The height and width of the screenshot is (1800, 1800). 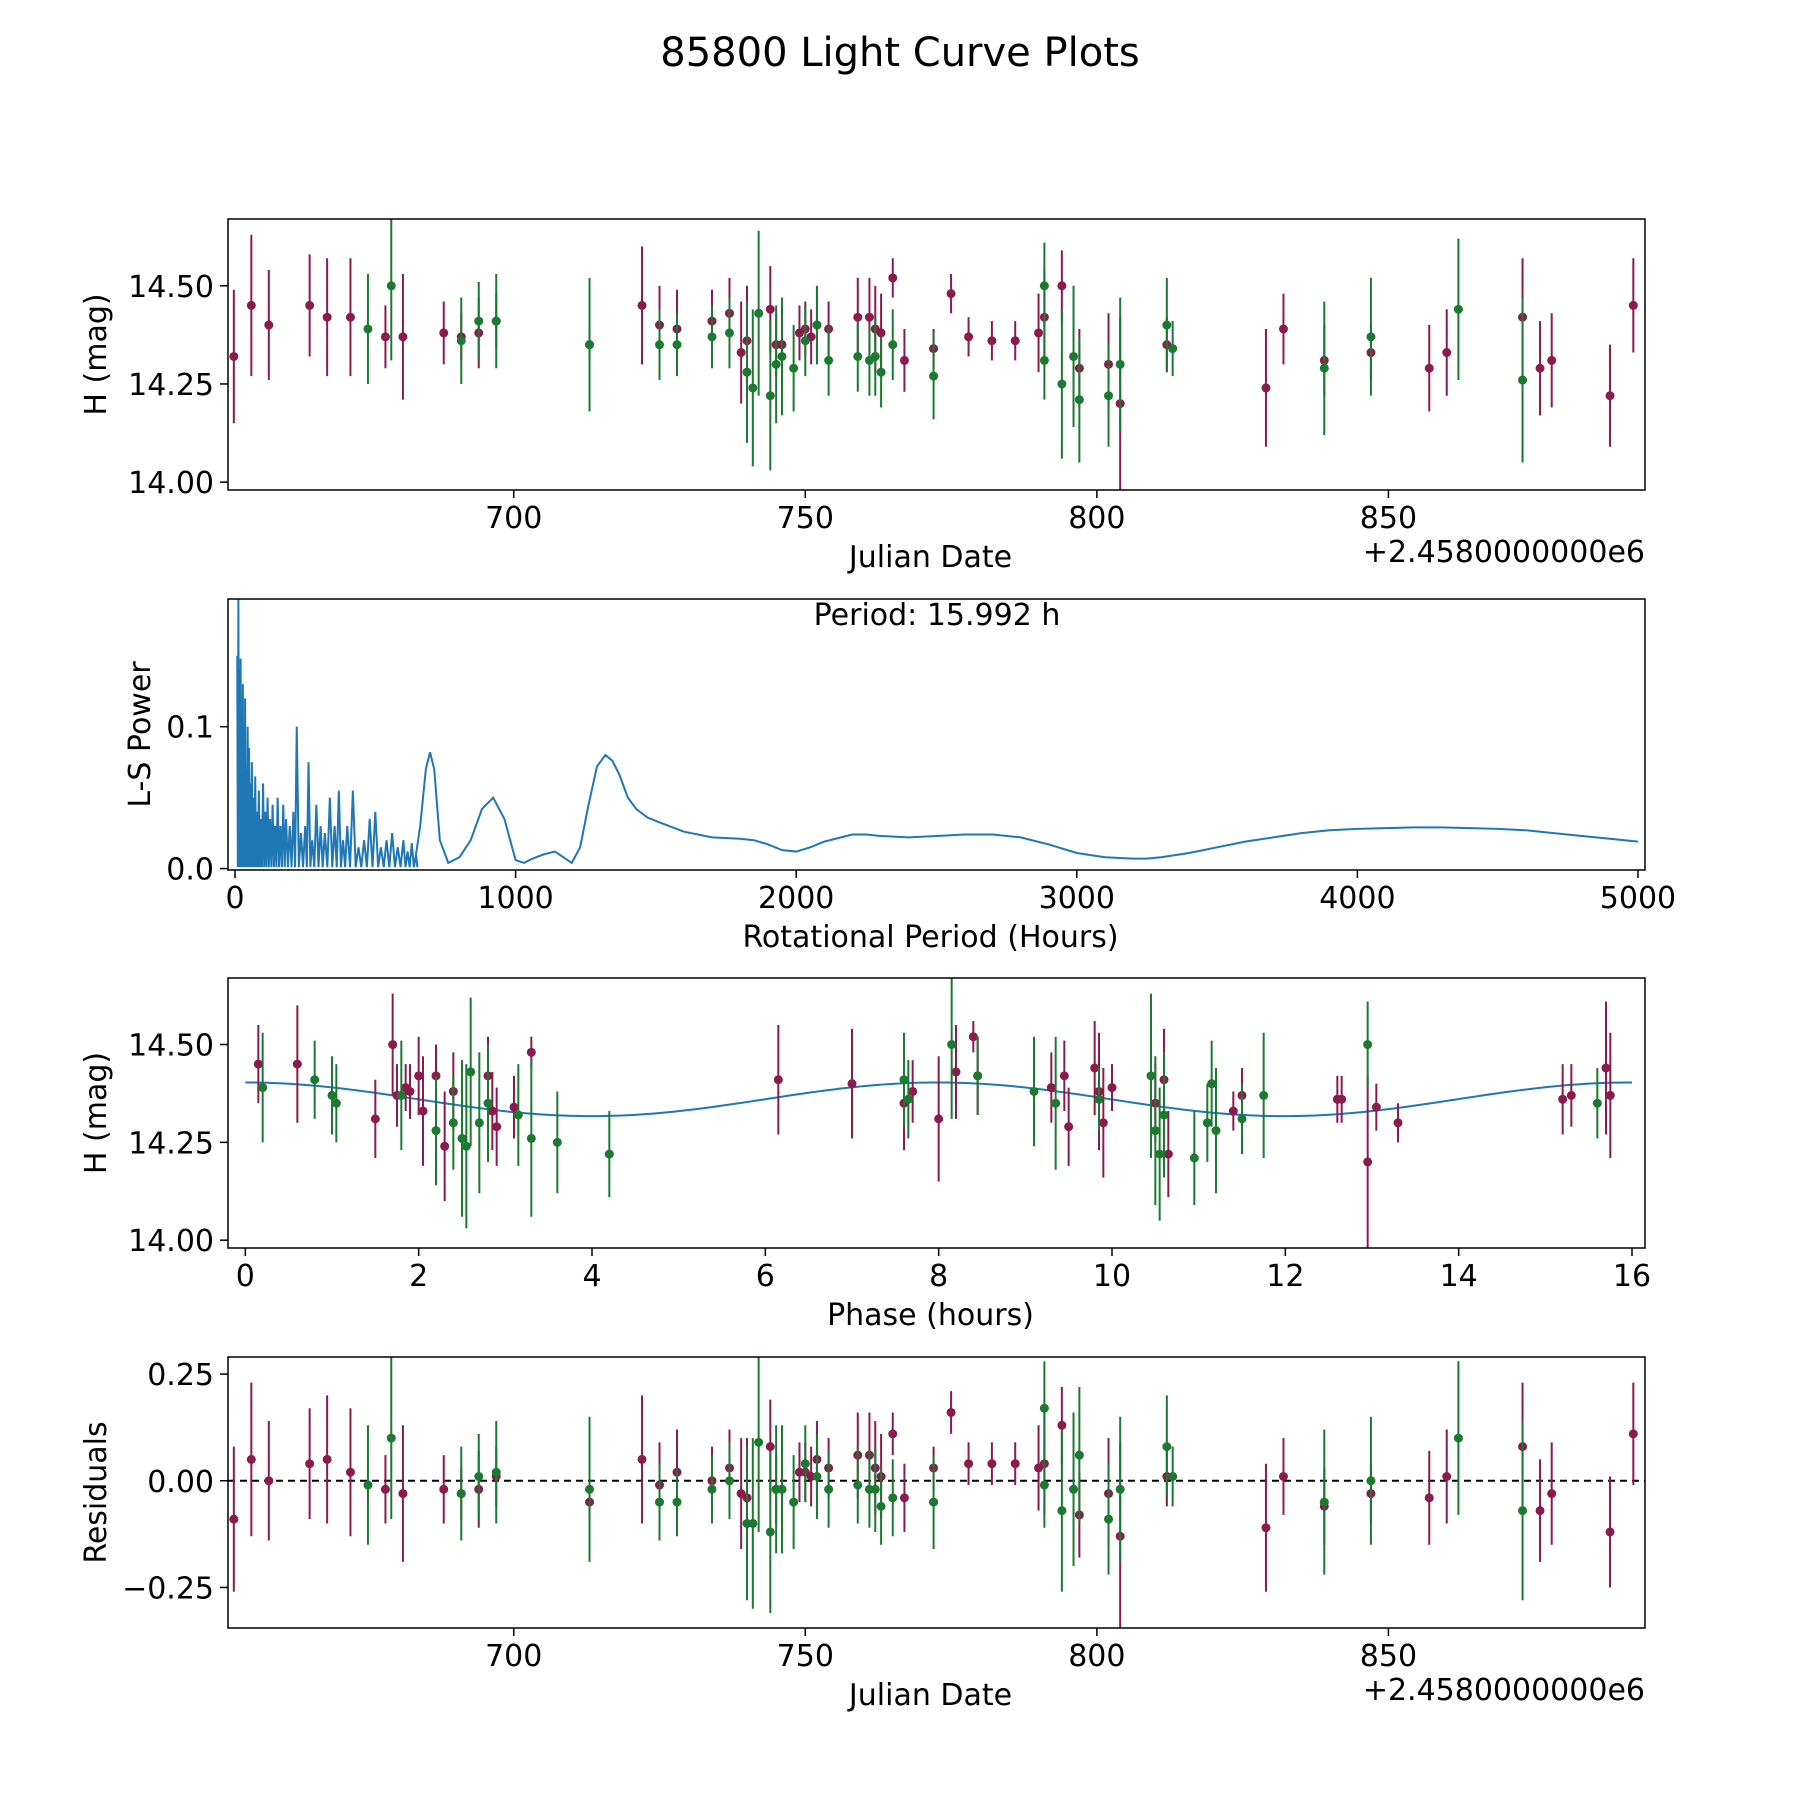 What do you see at coordinates (96, 1113) in the screenshot?
I see `y-axis-label: H (mag)` at bounding box center [96, 1113].